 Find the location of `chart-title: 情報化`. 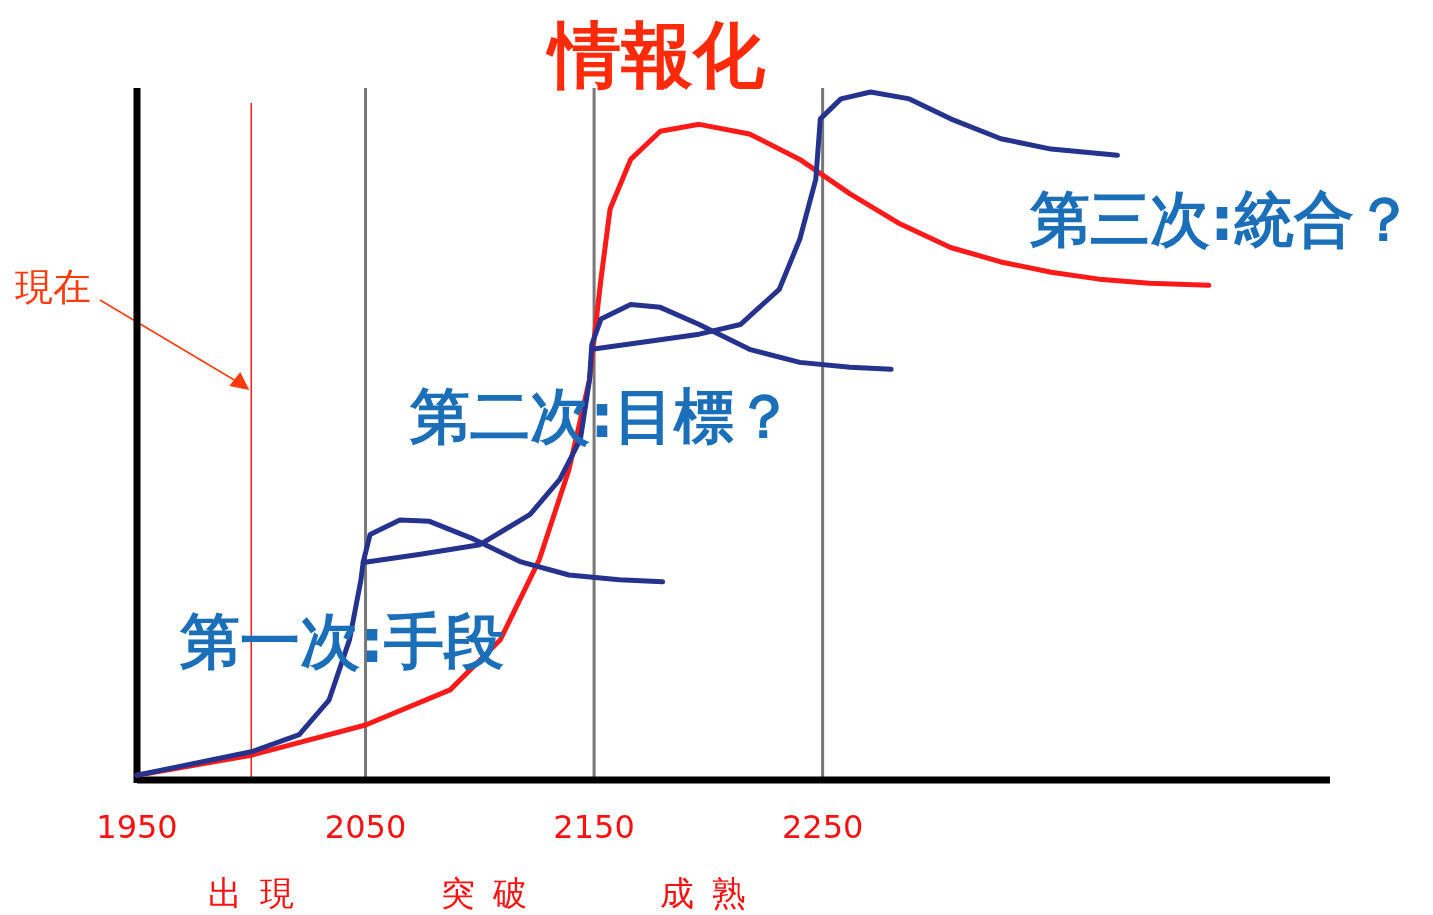

chart-title: 情報化 is located at coordinates (655, 55).